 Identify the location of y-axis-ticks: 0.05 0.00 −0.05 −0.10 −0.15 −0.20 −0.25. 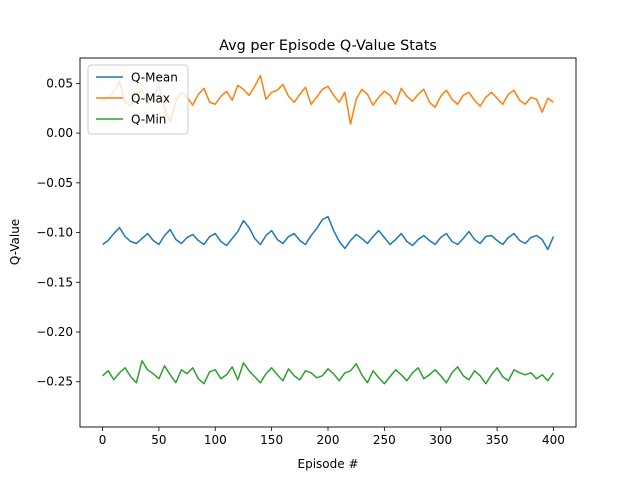
(58, 232).